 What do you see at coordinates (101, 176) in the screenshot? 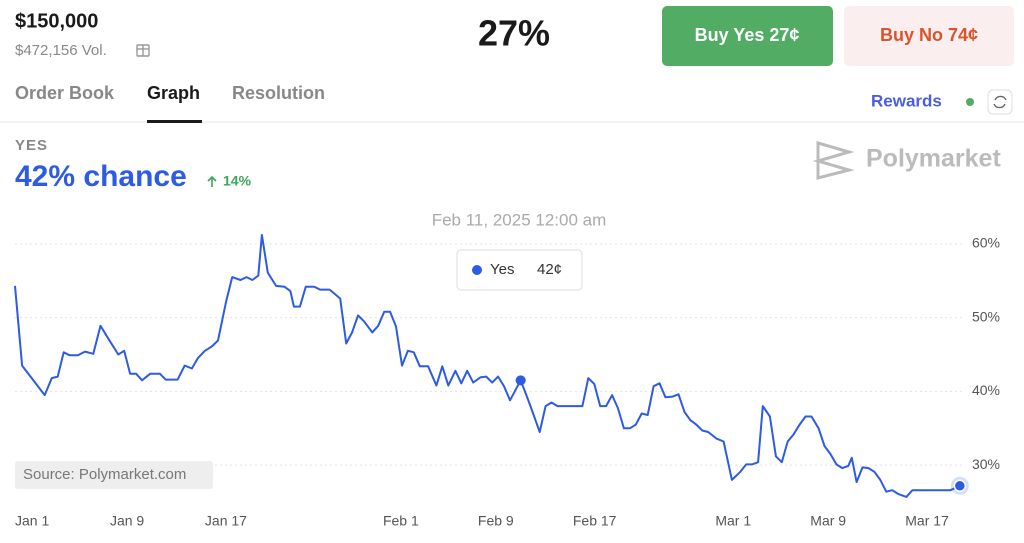
I see `chance: 42% chance` at bounding box center [101, 176].